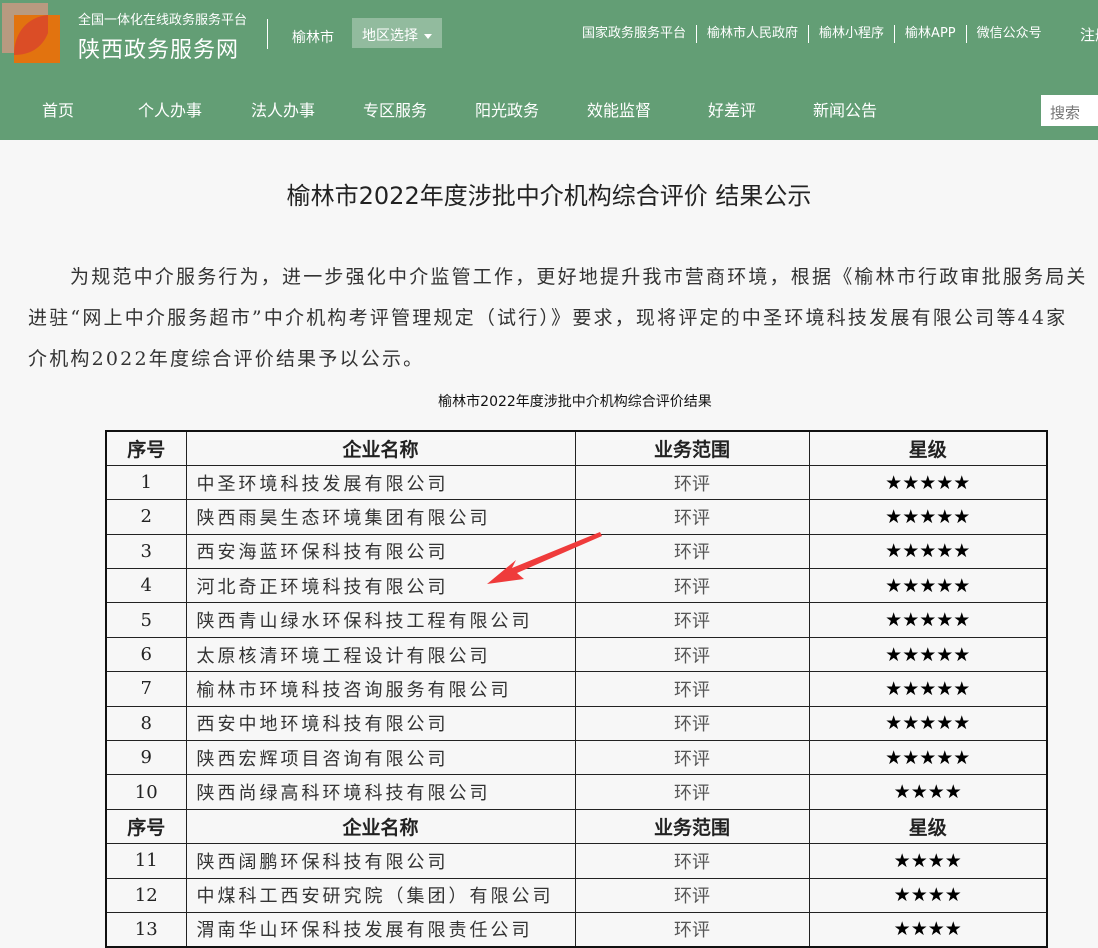 The height and width of the screenshot is (948, 1098). What do you see at coordinates (267, 34) in the screenshot?
I see `divider` at bounding box center [267, 34].